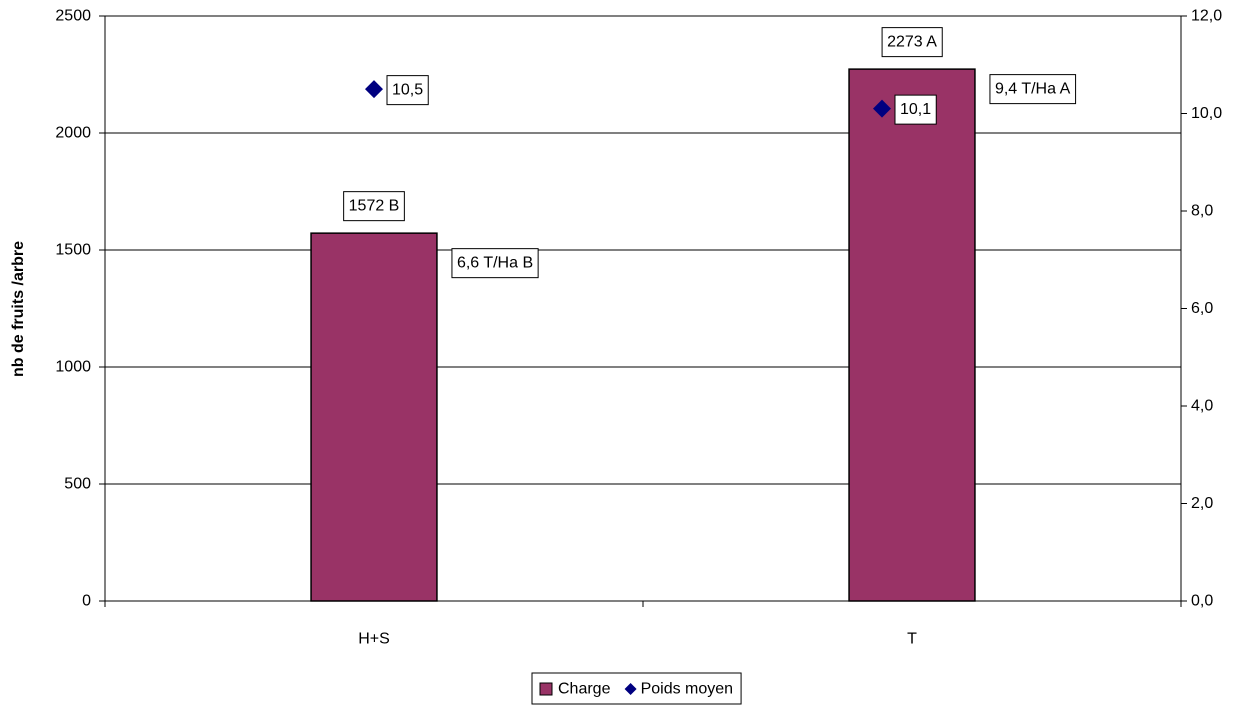  Describe the element at coordinates (1202, 211) in the screenshot. I see `right-tick-label: 8,0` at that location.